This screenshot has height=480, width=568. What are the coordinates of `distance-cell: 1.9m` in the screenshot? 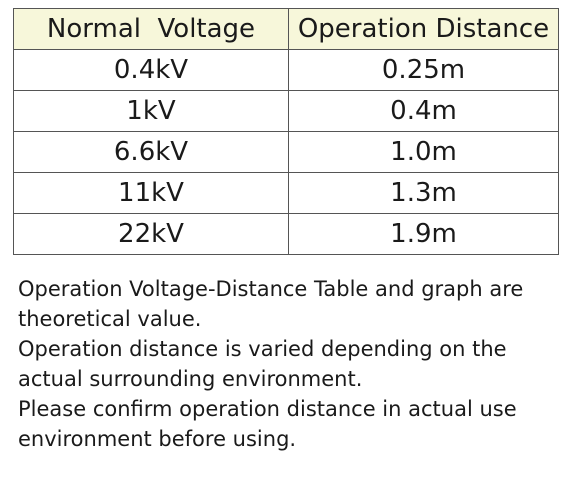 It's located at (423, 234).